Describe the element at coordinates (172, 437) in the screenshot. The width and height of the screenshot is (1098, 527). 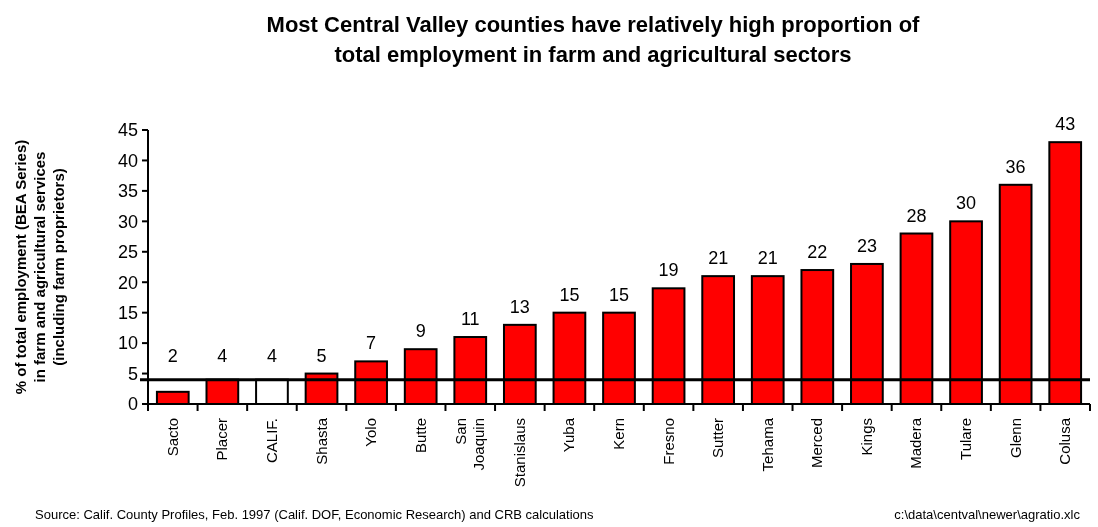
I see `x-tick-label: Sacto` at that location.